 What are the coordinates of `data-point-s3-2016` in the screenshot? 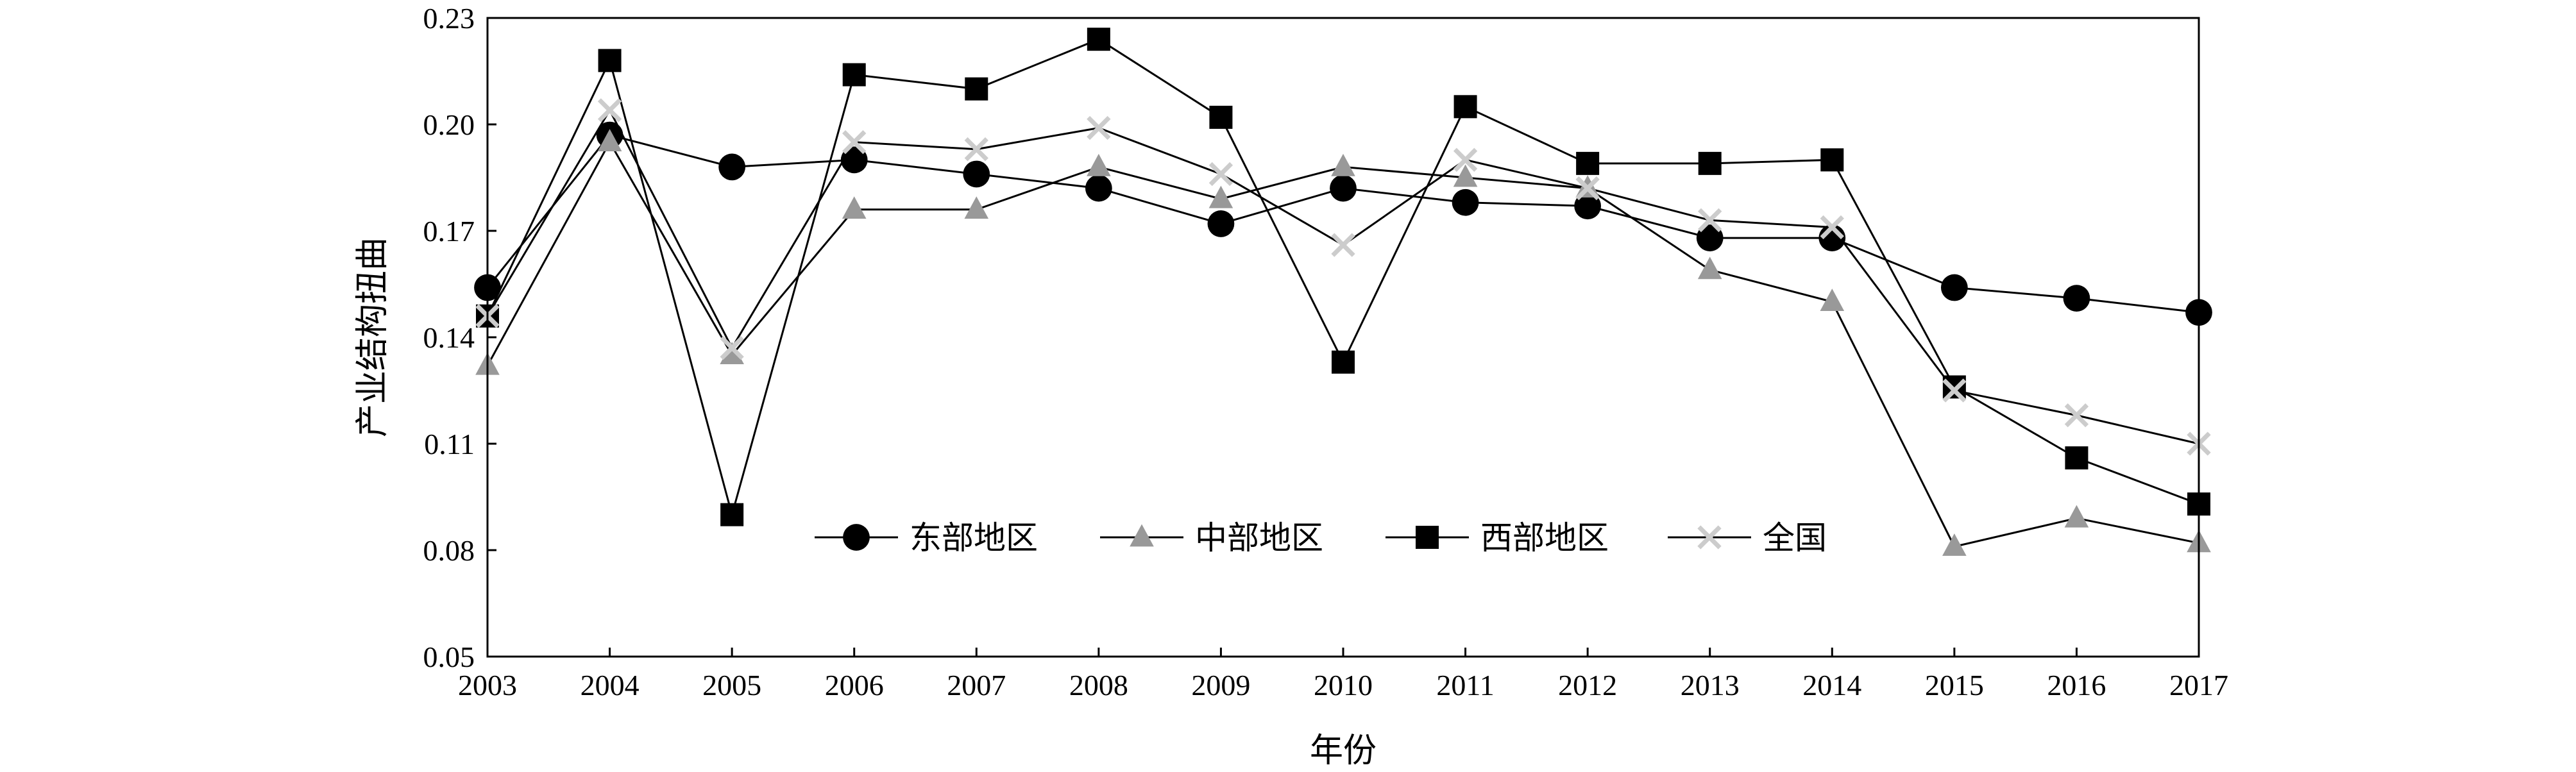 It's located at (2077, 458).